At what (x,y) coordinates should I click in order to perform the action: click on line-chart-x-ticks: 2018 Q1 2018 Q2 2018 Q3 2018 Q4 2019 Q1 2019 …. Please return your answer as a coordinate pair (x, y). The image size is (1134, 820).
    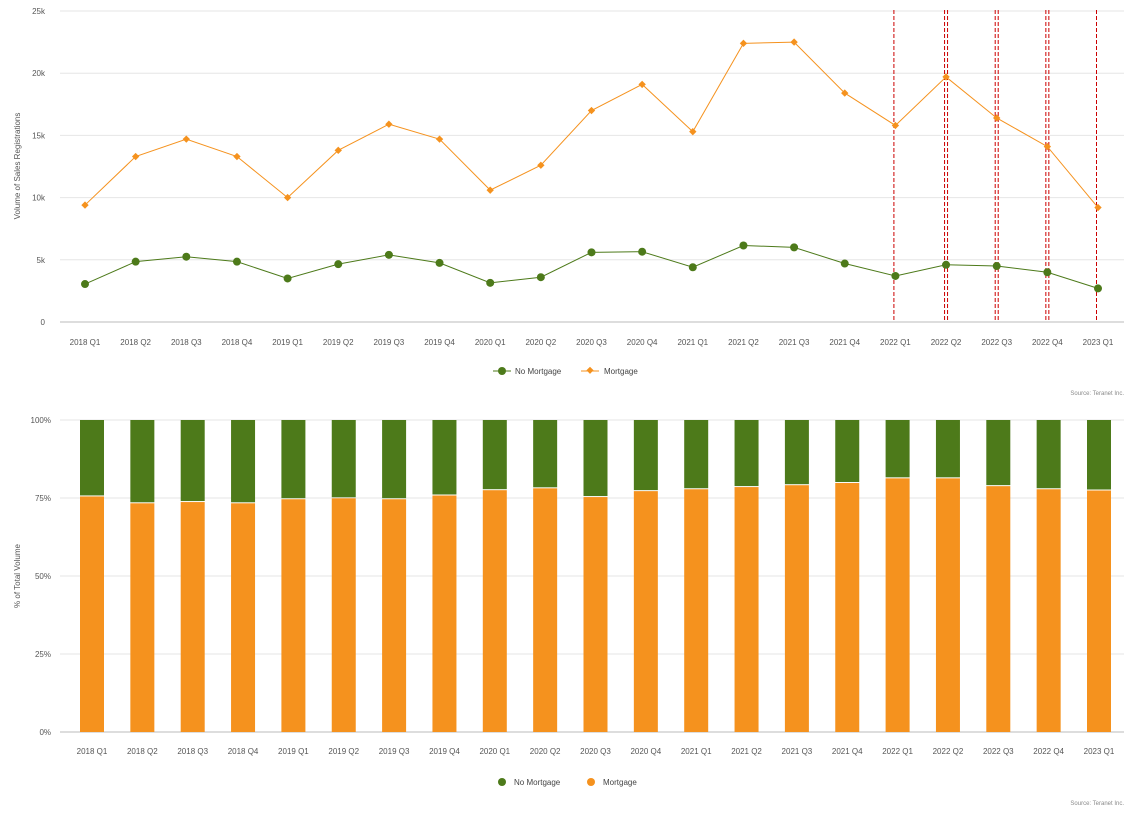
    Looking at the image, I should click on (592, 342).